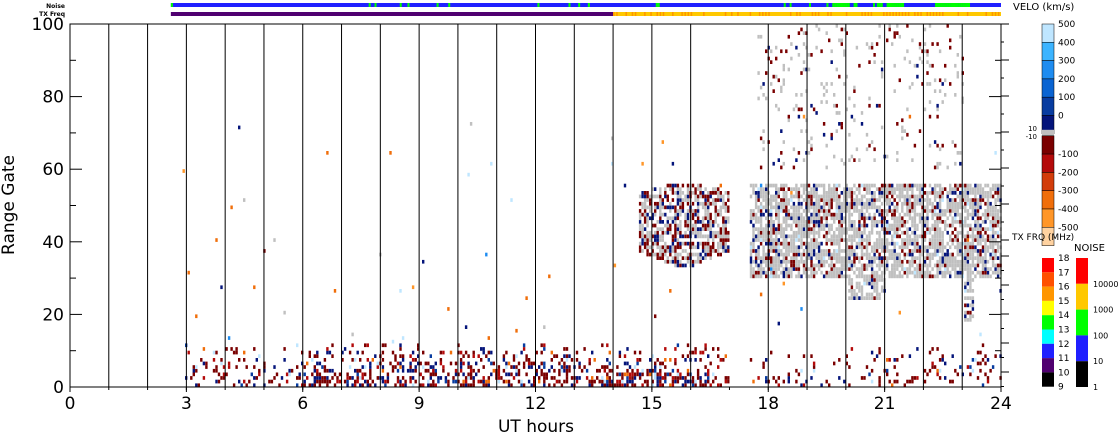 This screenshot has width=1118, height=435. What do you see at coordinates (865, 14) in the screenshot?
I see `txfreq-bar-segment` at bounding box center [865, 14].